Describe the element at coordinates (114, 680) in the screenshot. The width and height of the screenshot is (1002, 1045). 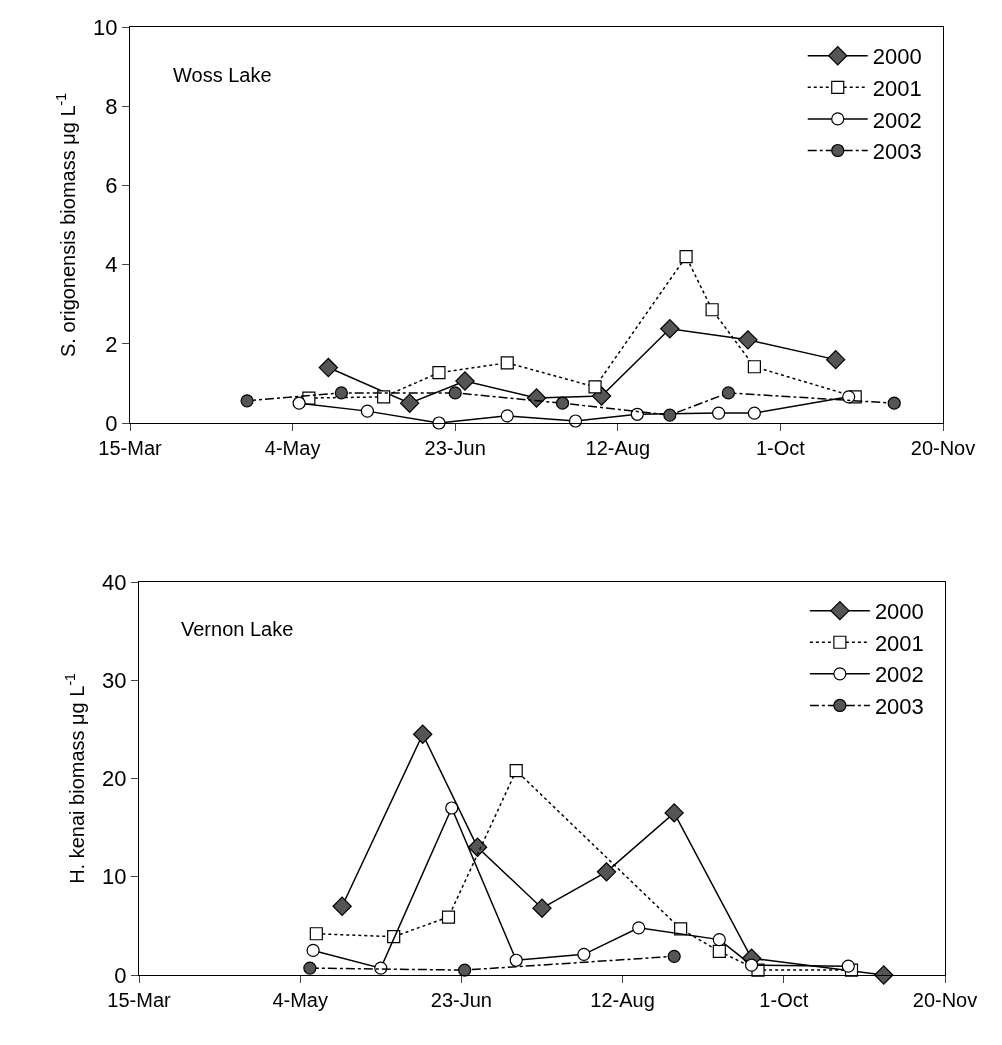
I see `y-tick-label: 30` at that location.